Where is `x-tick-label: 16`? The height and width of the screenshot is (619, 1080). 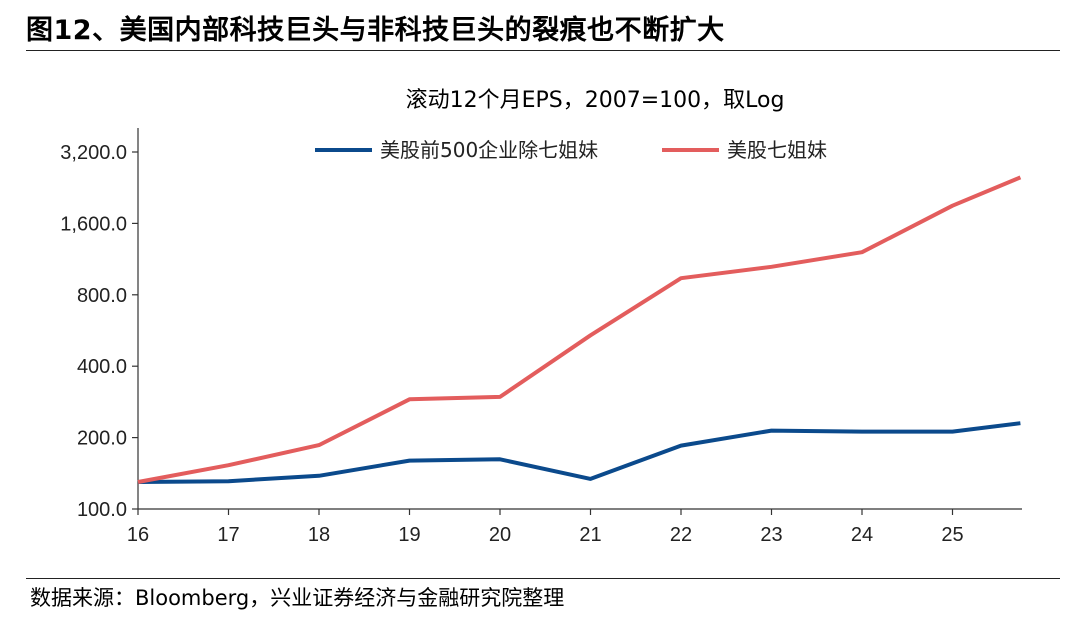 x-tick-label: 16 is located at coordinates (138, 535).